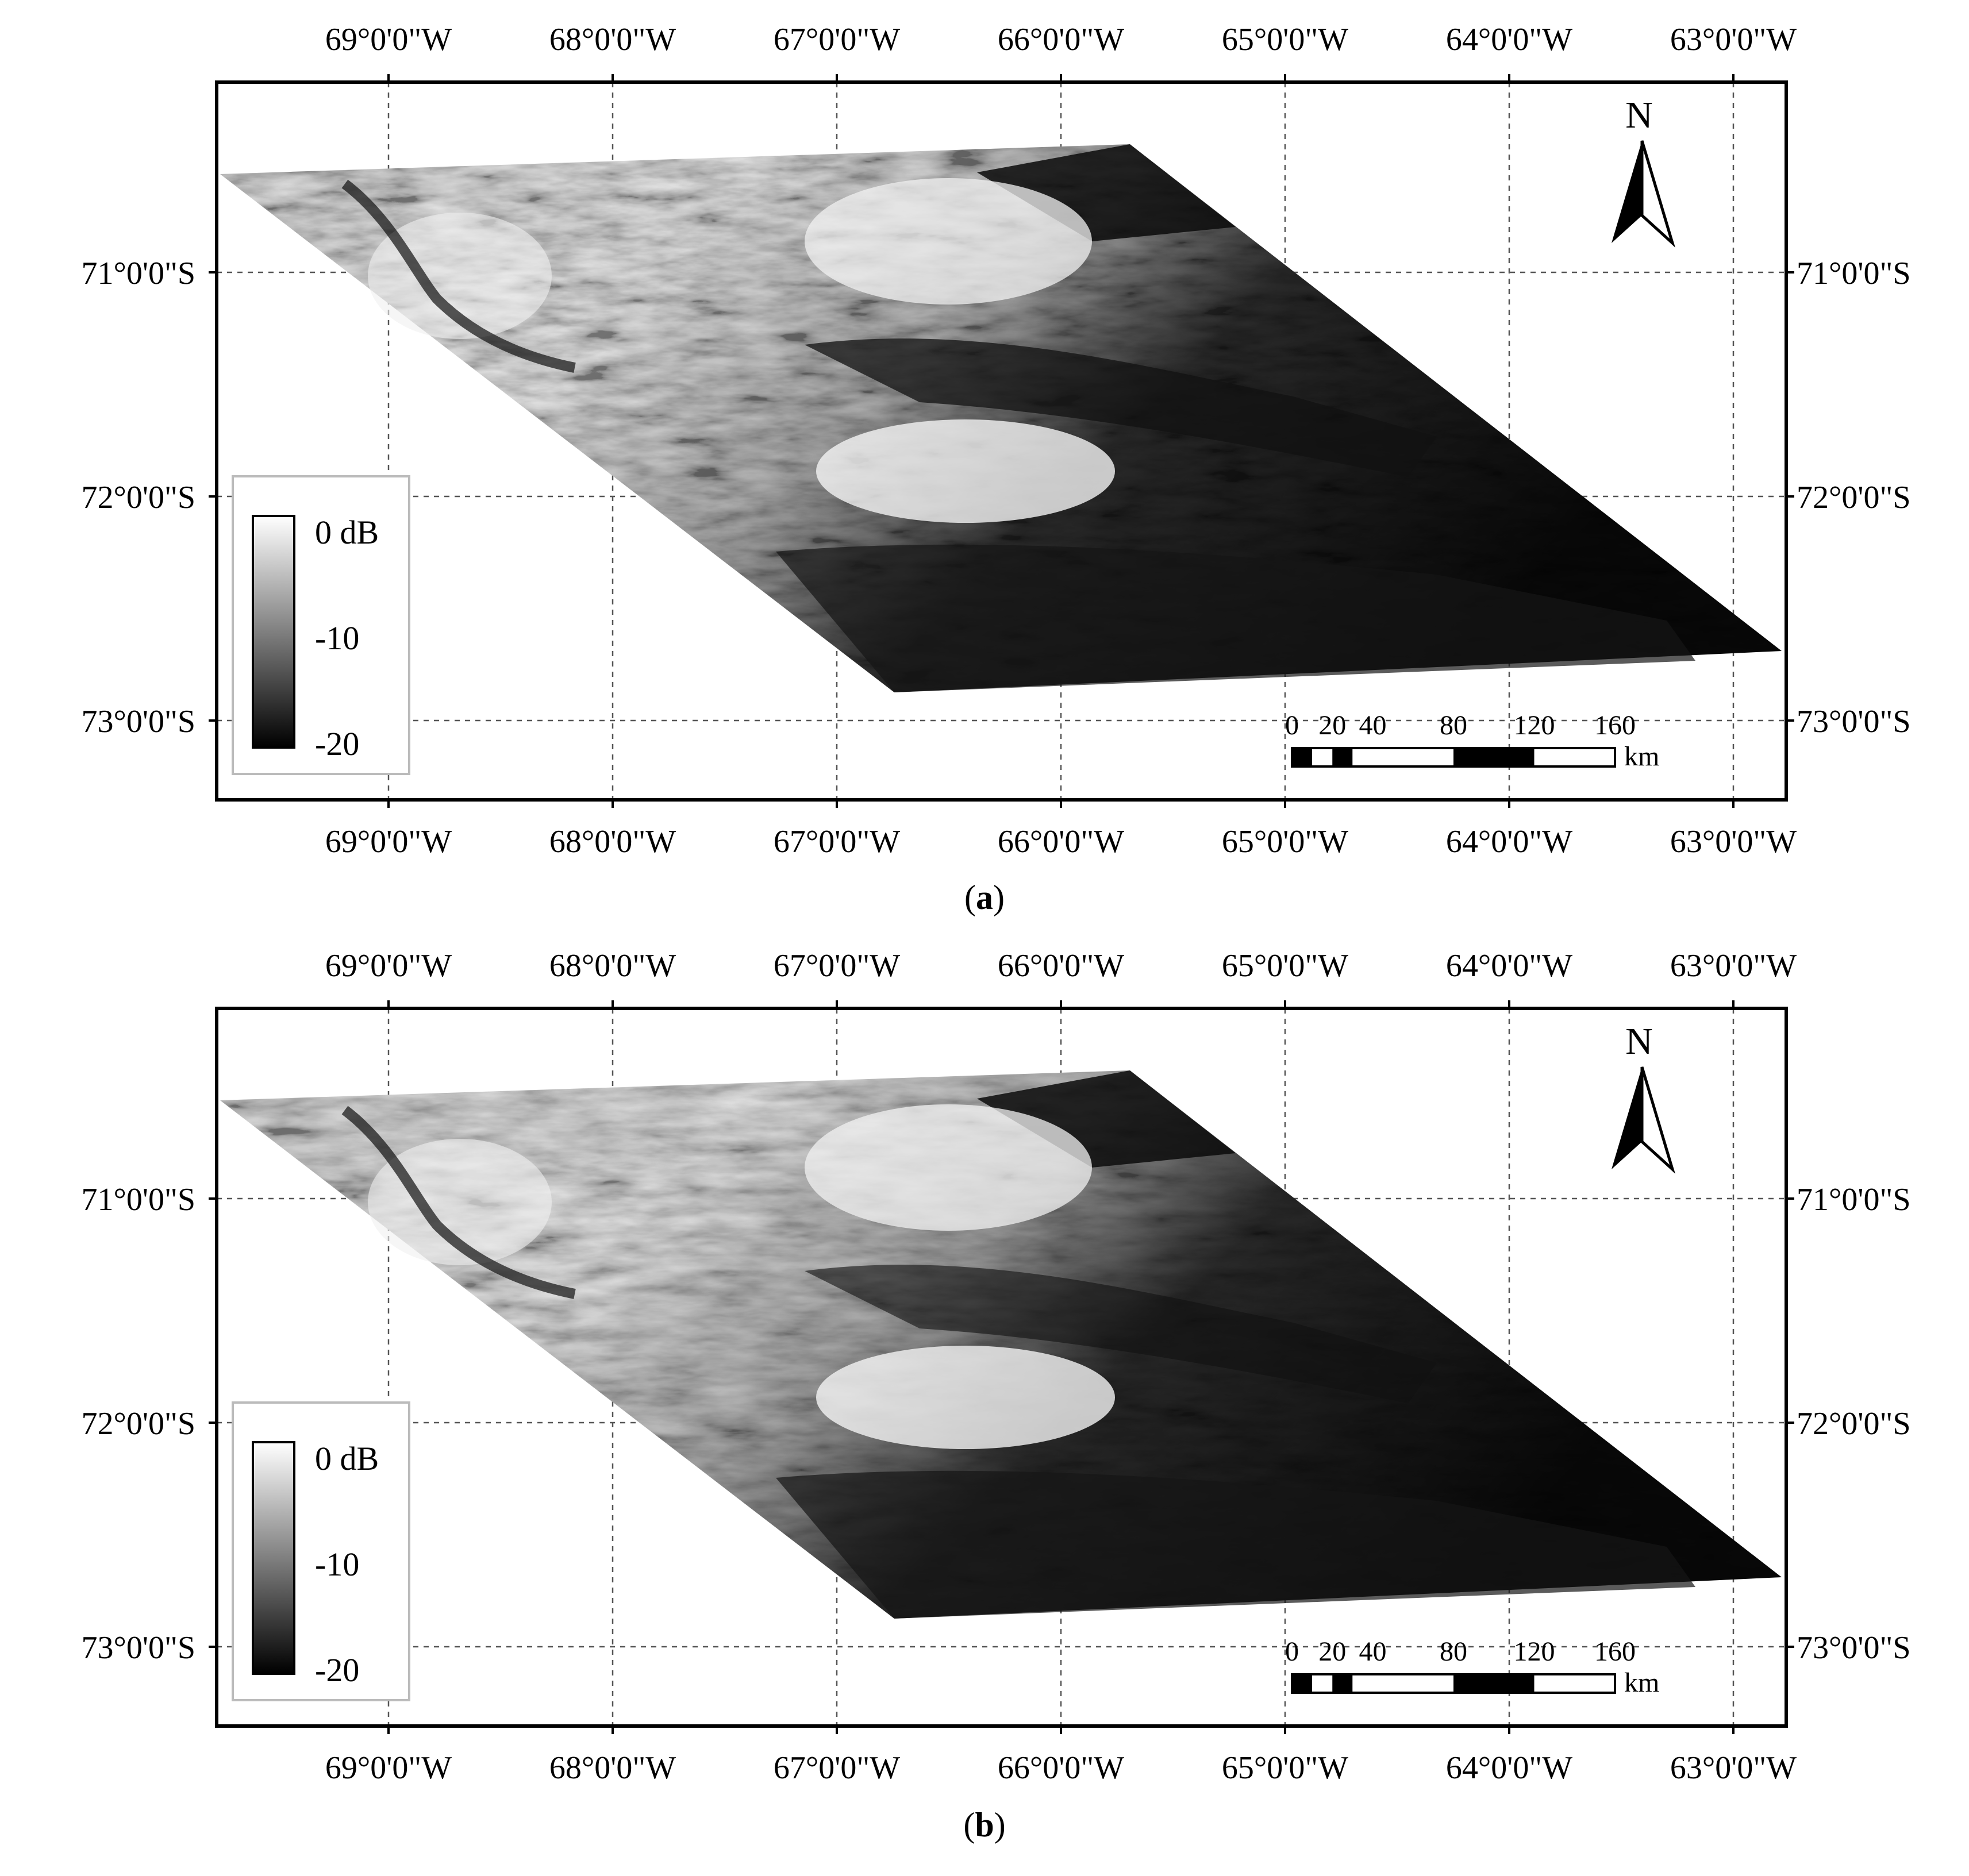  I want to click on lon-label-bottom: 64°0'0"W, so click(1509, 842).